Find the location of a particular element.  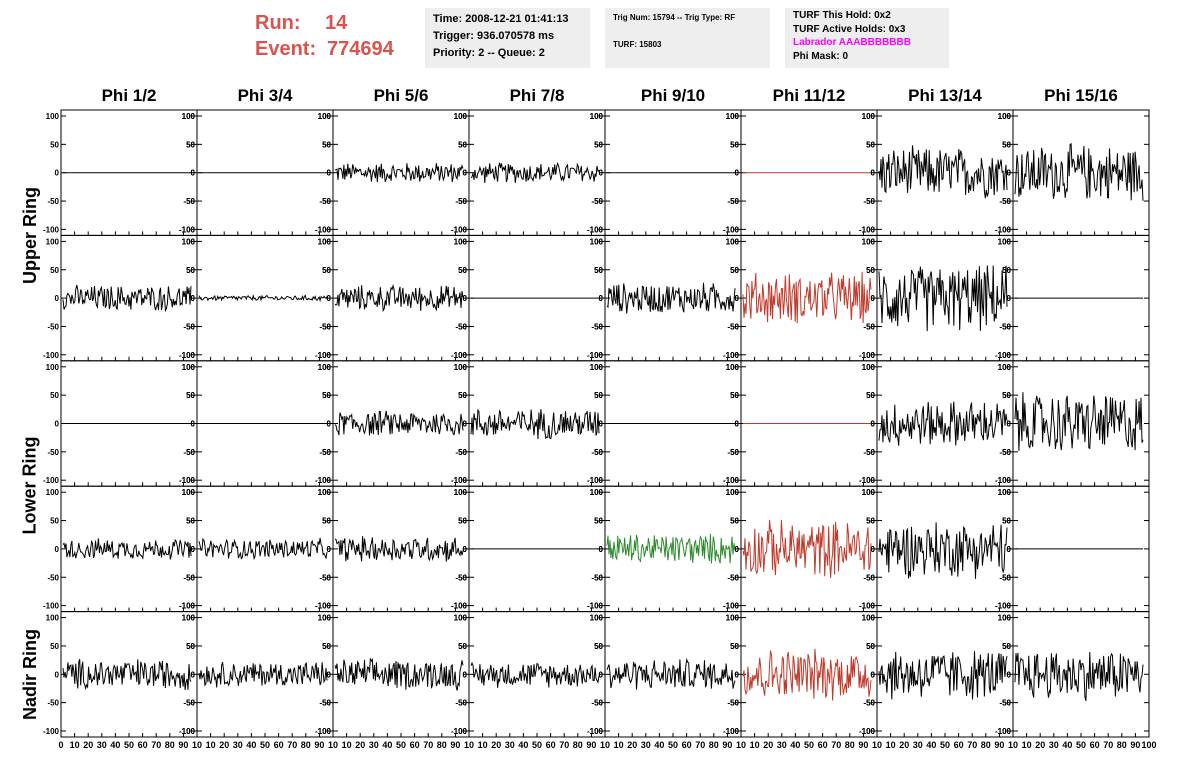

run-label: Run: is located at coordinates (278, 23).